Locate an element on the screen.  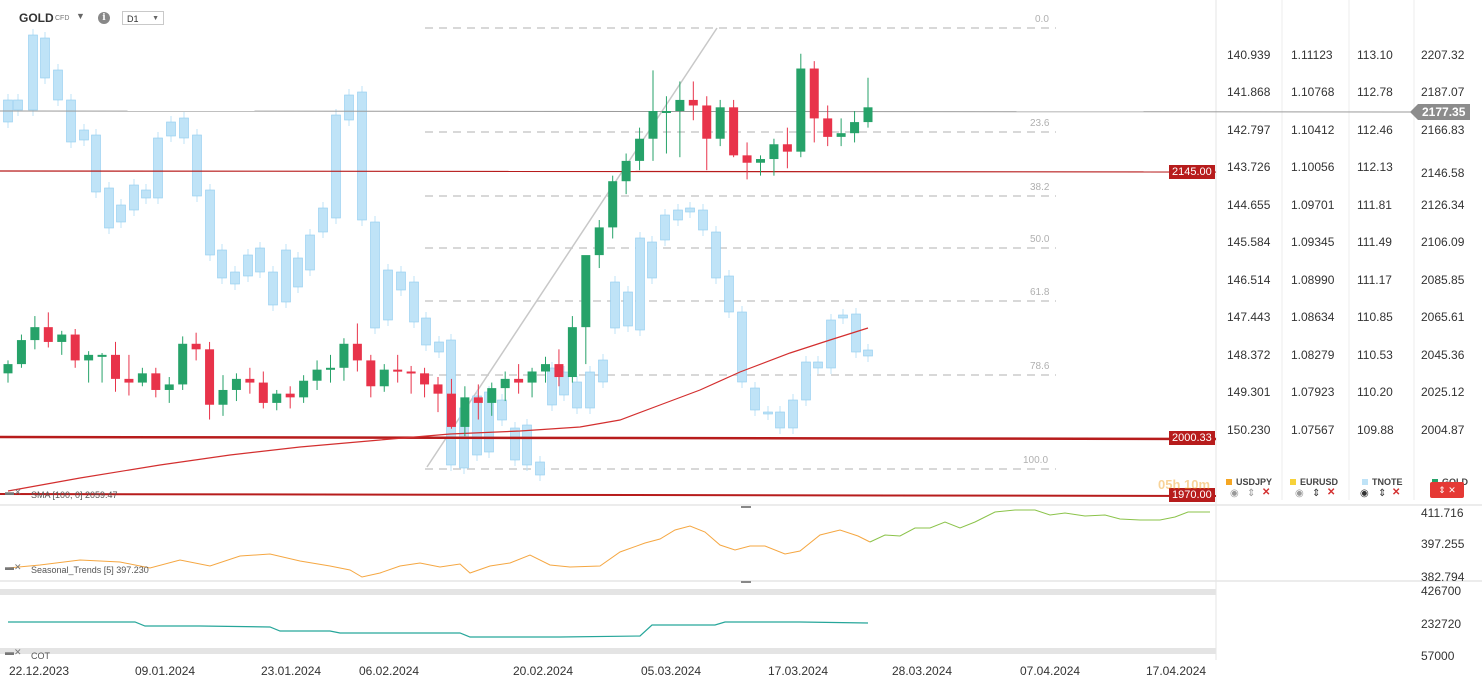
seasonal-settings-icon: ▬✕ is located at coordinates (13, 567).